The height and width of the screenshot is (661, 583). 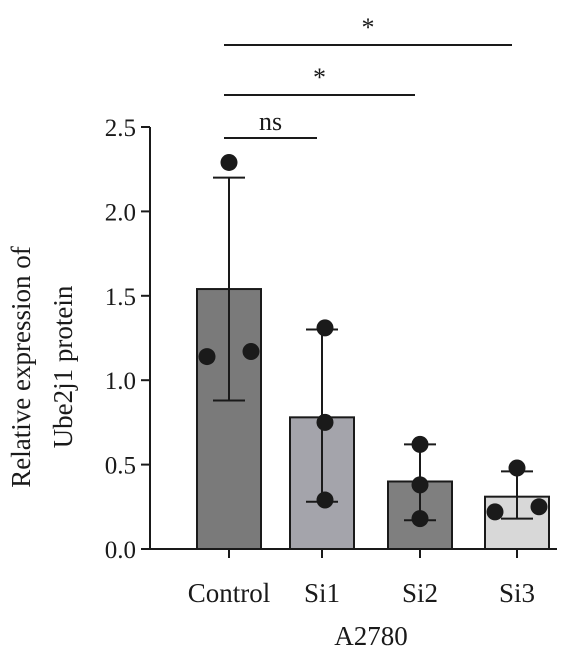 I want to click on y-tick-label: 2.5, so click(x=120, y=128).